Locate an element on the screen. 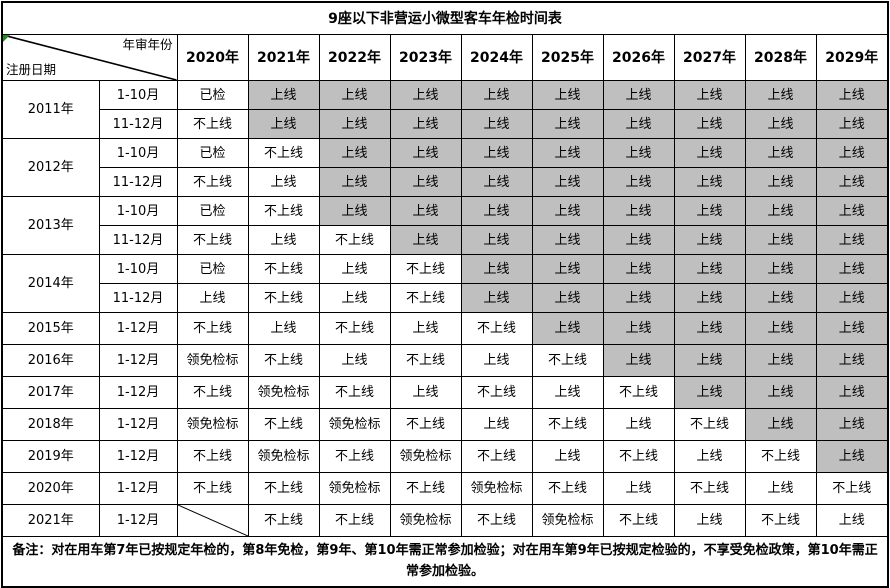  registration-year-cell: 2011年 is located at coordinates (50, 109).